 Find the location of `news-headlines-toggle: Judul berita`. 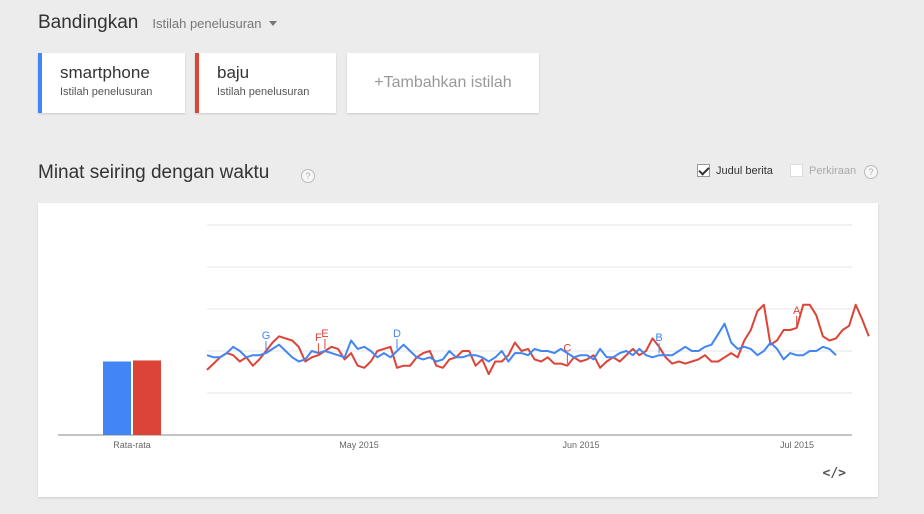

news-headlines-toggle: Judul berita is located at coordinates (735, 170).